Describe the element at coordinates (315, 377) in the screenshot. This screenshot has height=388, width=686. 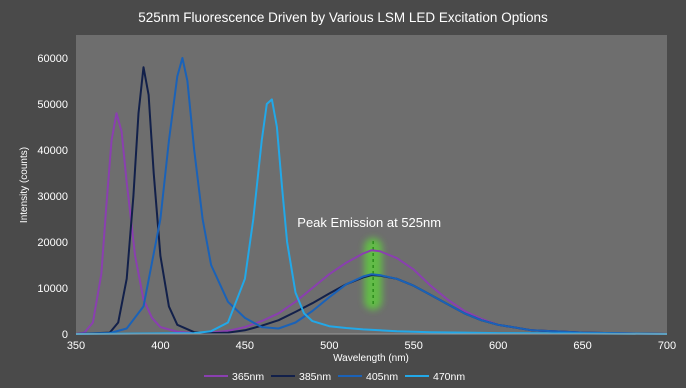
I see `legend-label-385nm: 385nm` at that location.